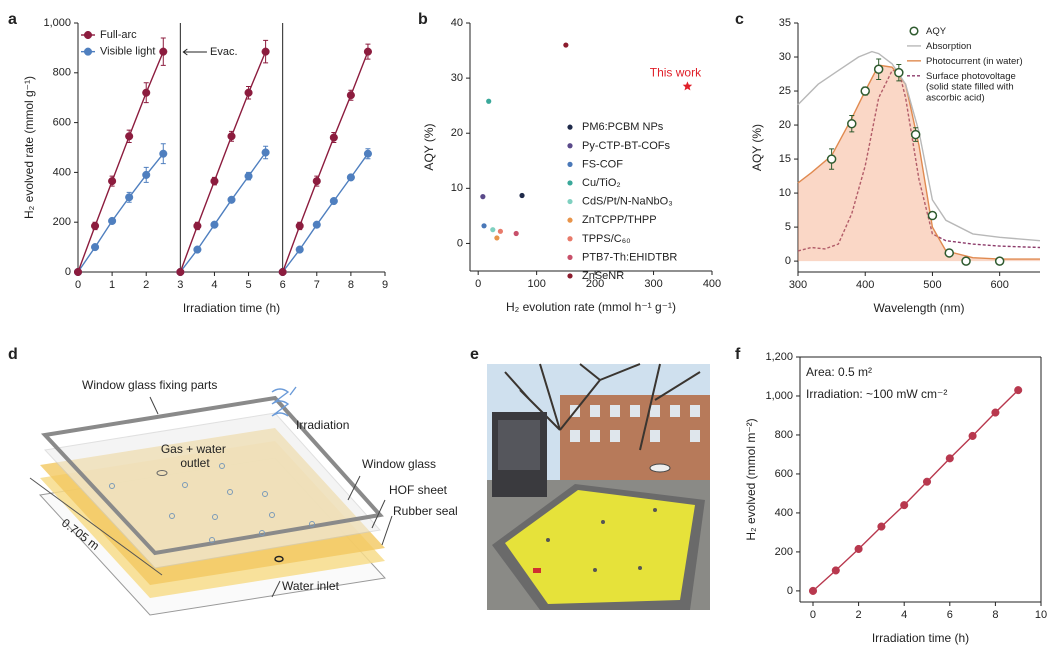 Image resolution: width=1055 pixels, height=648 pixels. I want to click on annotation: Area: 0.5 m², so click(839, 372).